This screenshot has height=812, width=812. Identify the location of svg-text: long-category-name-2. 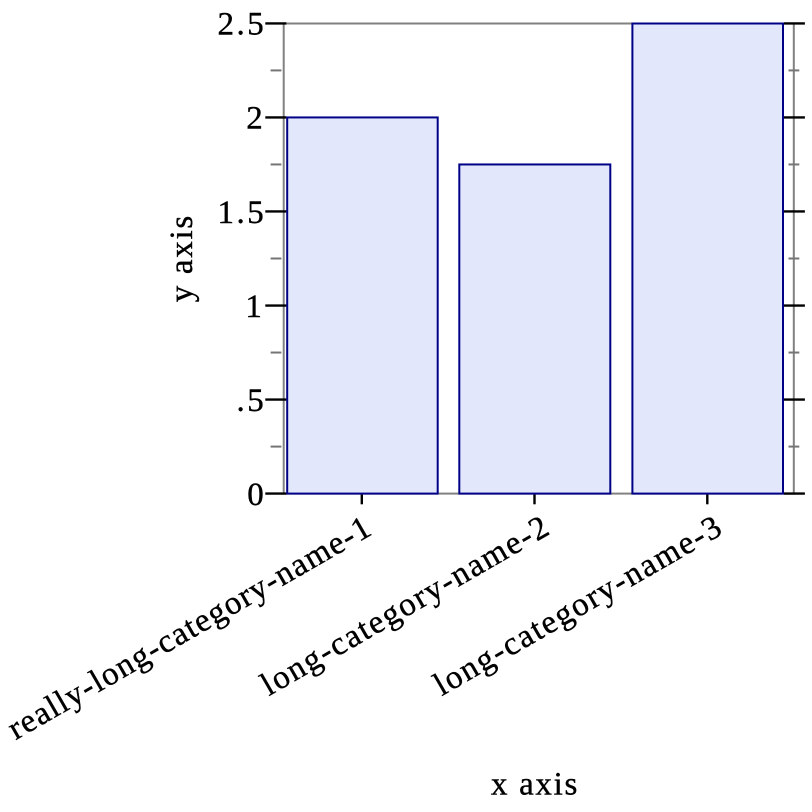
(406, 605).